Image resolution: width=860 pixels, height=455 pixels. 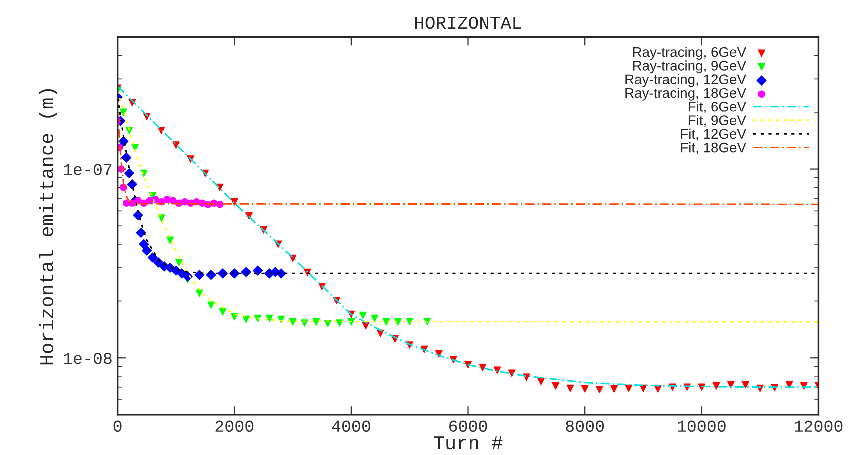 What do you see at coordinates (713, 134) in the screenshot?
I see `legend-label: Fit, 12GeV` at bounding box center [713, 134].